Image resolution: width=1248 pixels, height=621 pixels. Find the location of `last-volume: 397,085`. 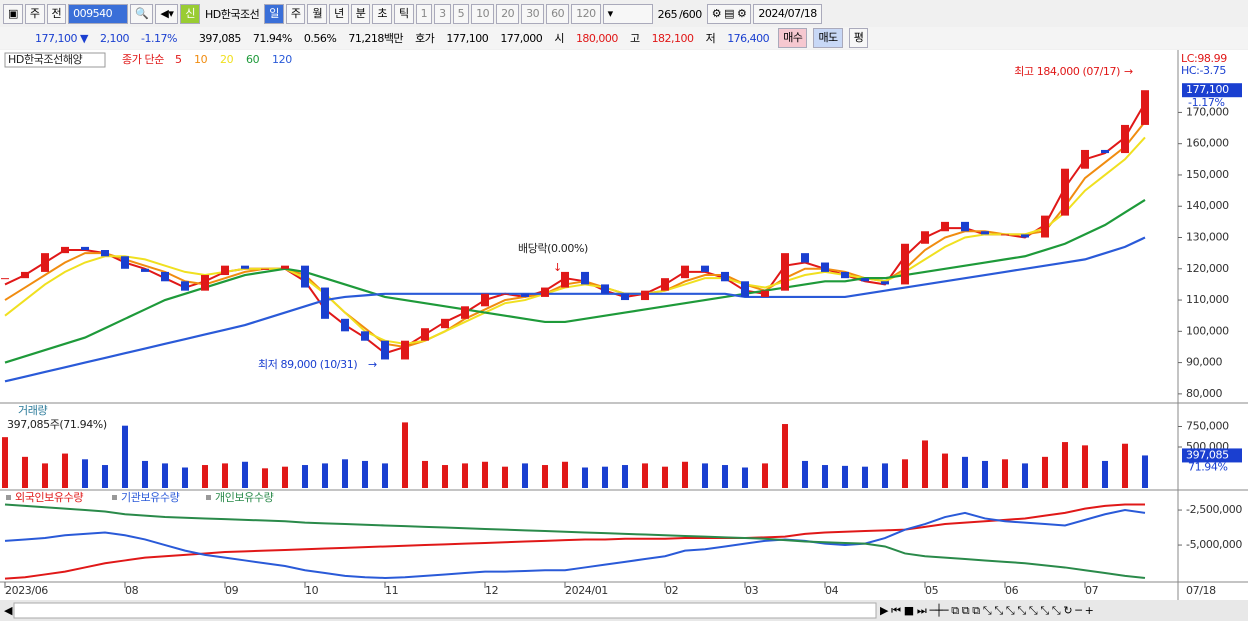

last-volume: 397,085 is located at coordinates (1207, 454).